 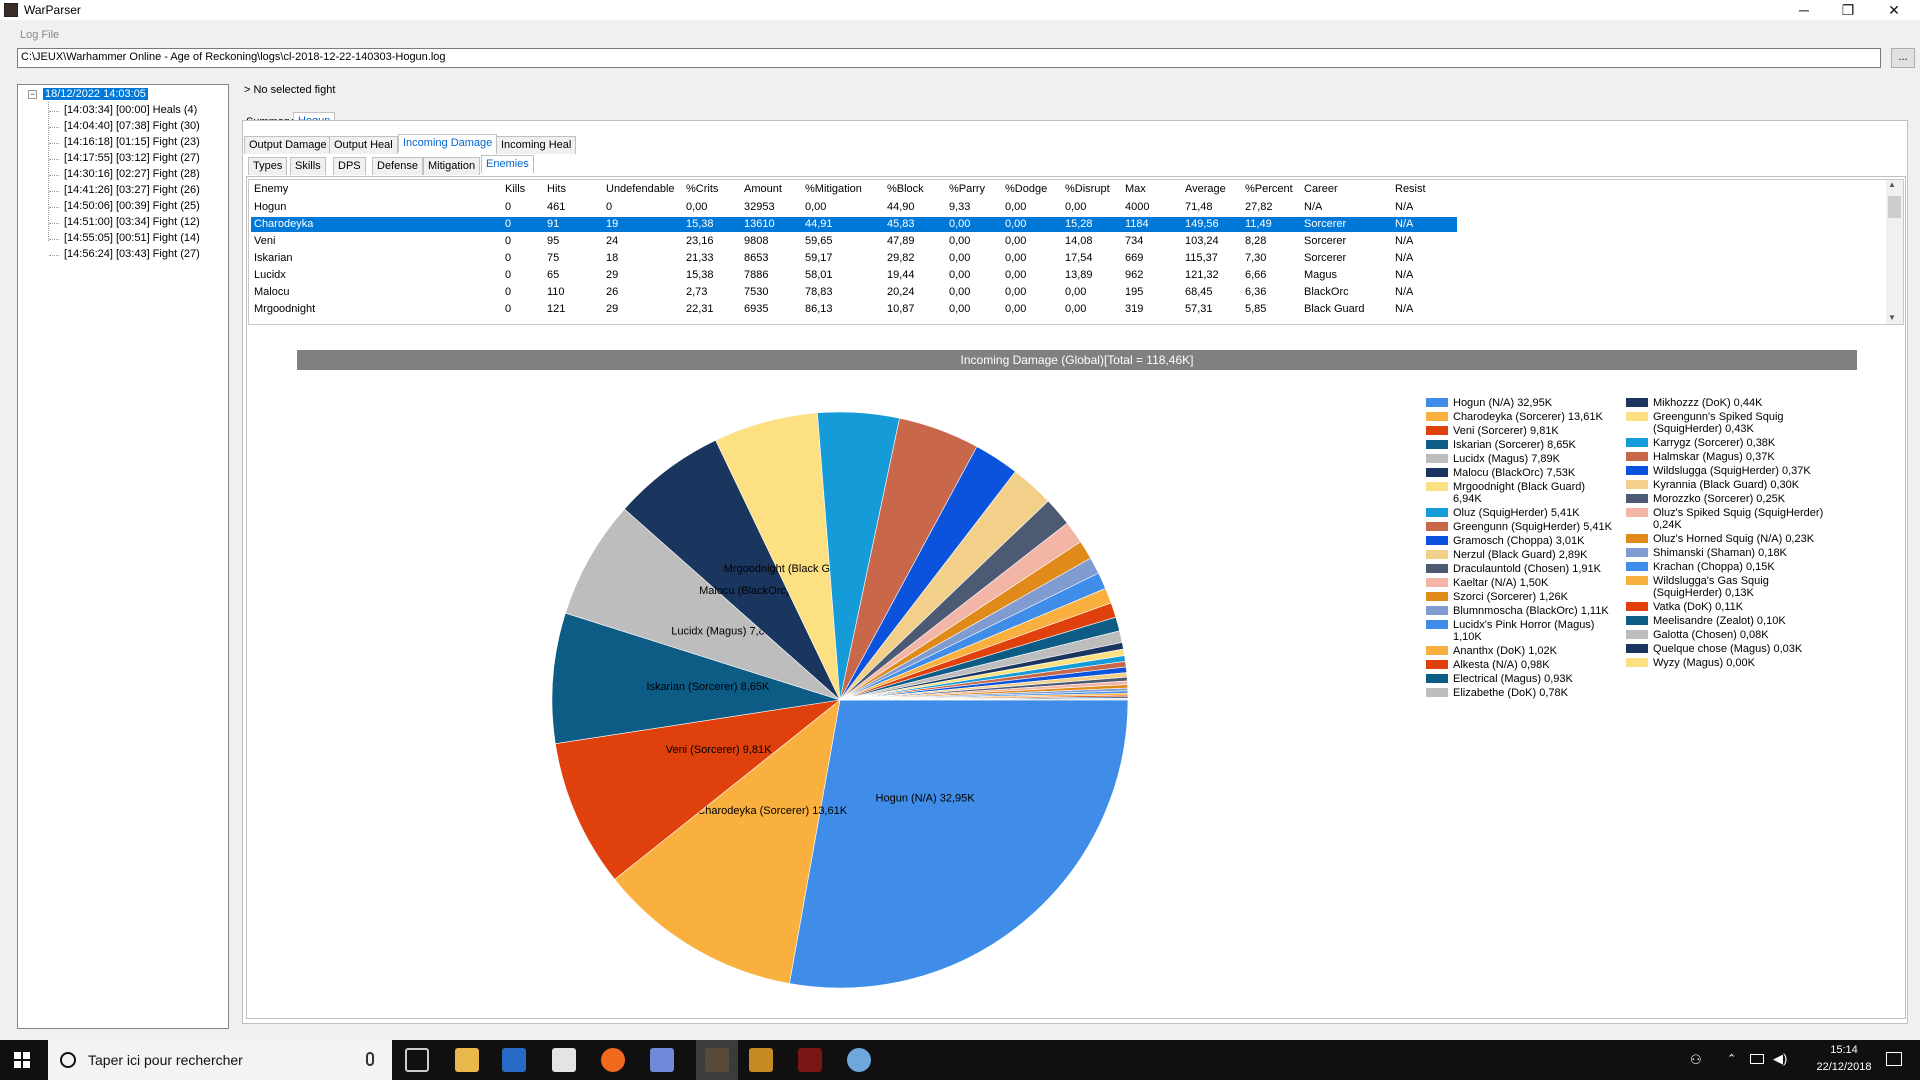 I want to click on scroll-up-icon: ▲, so click(x=1892, y=184).